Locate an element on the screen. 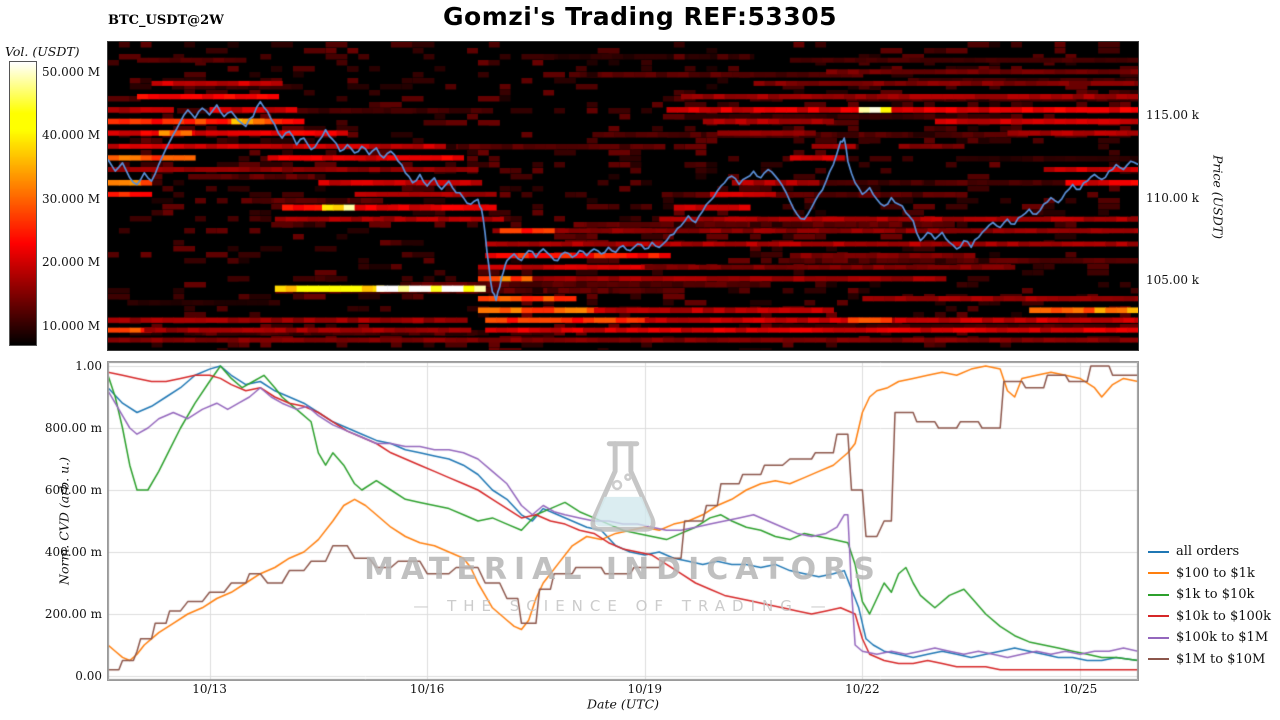 Image resolution: width=1280 pixels, height=720 pixels. x-tick: 10/22 is located at coordinates (862, 689).